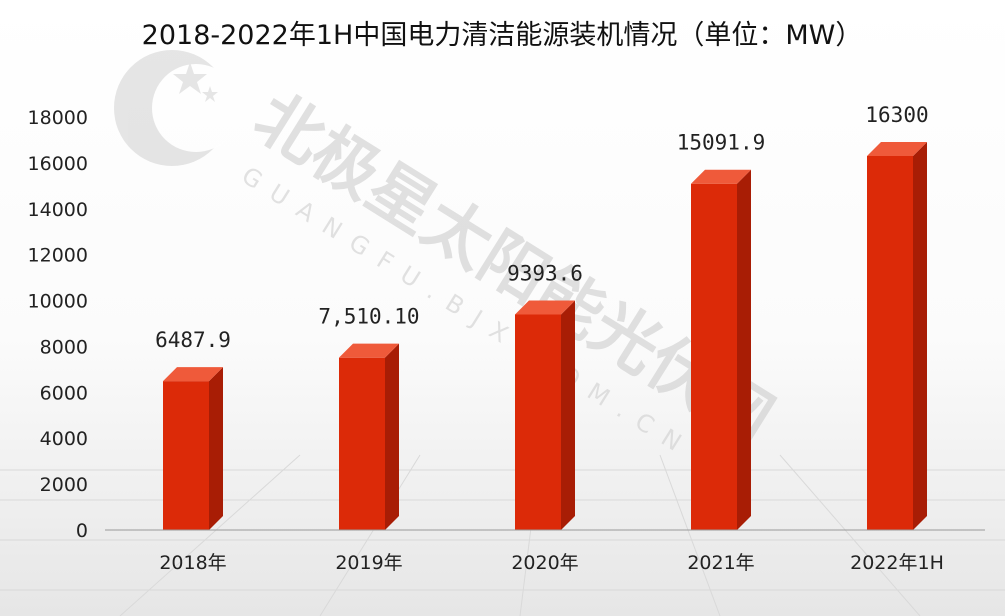  Describe the element at coordinates (58, 302) in the screenshot. I see `y-tick-label: 10000` at that location.